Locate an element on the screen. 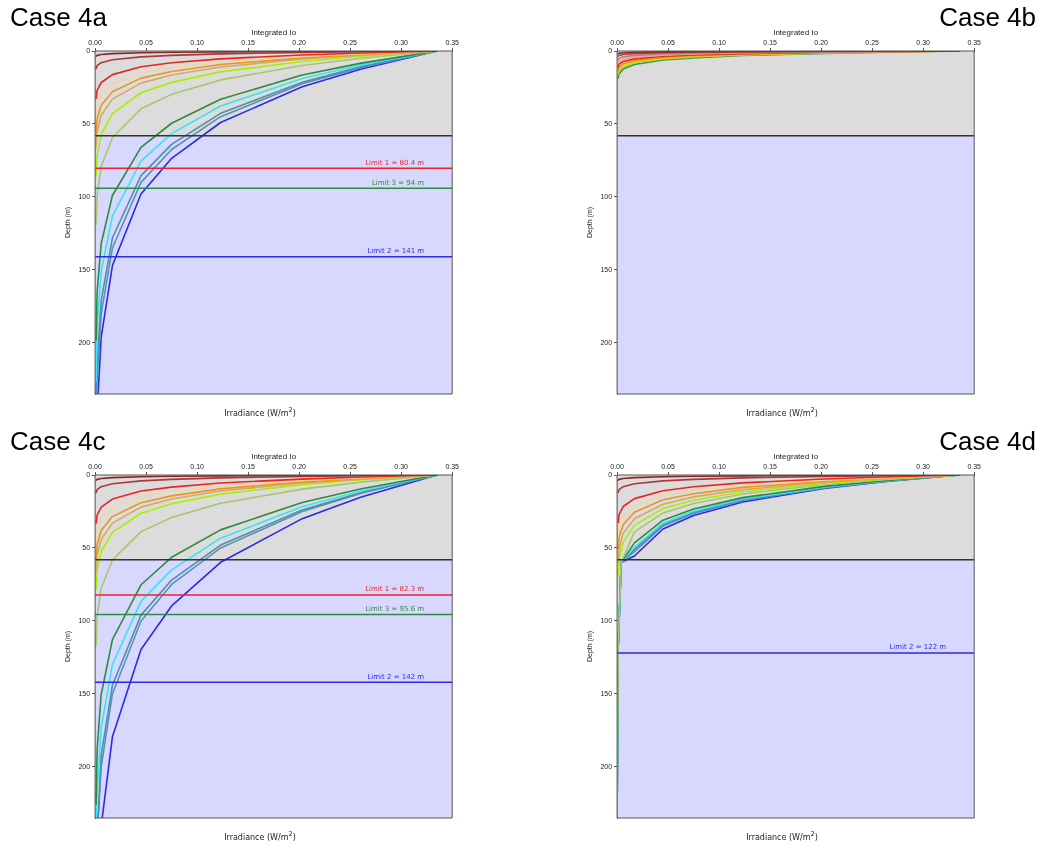  chart-title: Case 4c is located at coordinates (58, 441).